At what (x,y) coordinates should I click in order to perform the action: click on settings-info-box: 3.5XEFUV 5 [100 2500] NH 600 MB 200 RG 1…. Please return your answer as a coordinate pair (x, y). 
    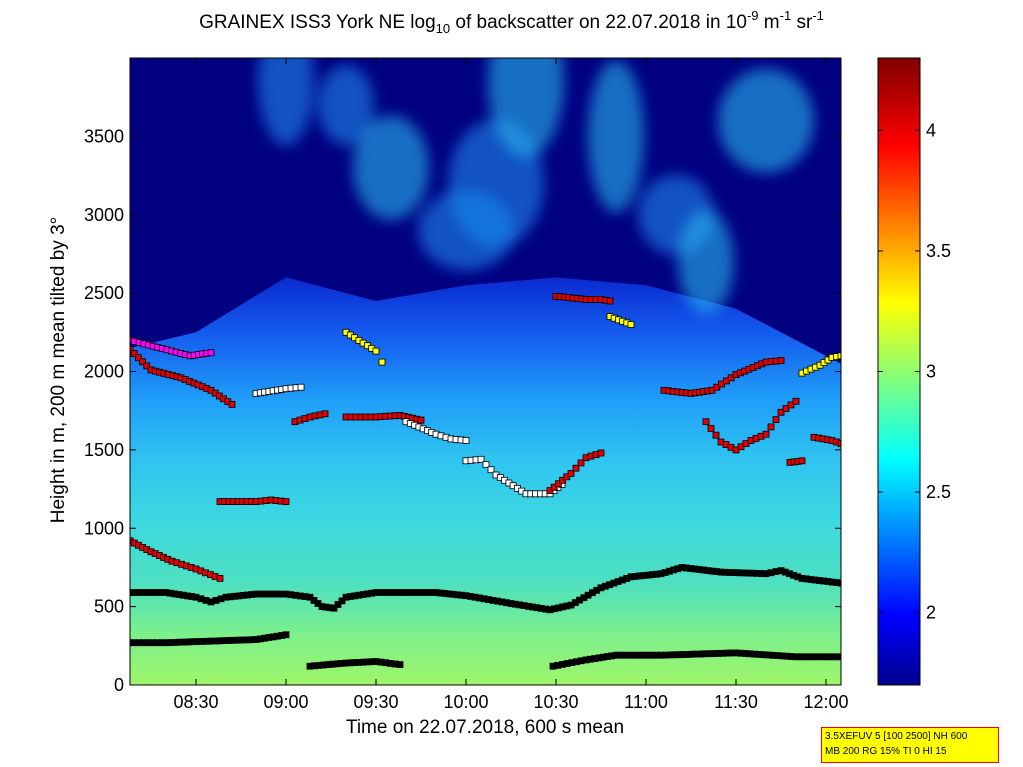
    Looking at the image, I should click on (910, 745).